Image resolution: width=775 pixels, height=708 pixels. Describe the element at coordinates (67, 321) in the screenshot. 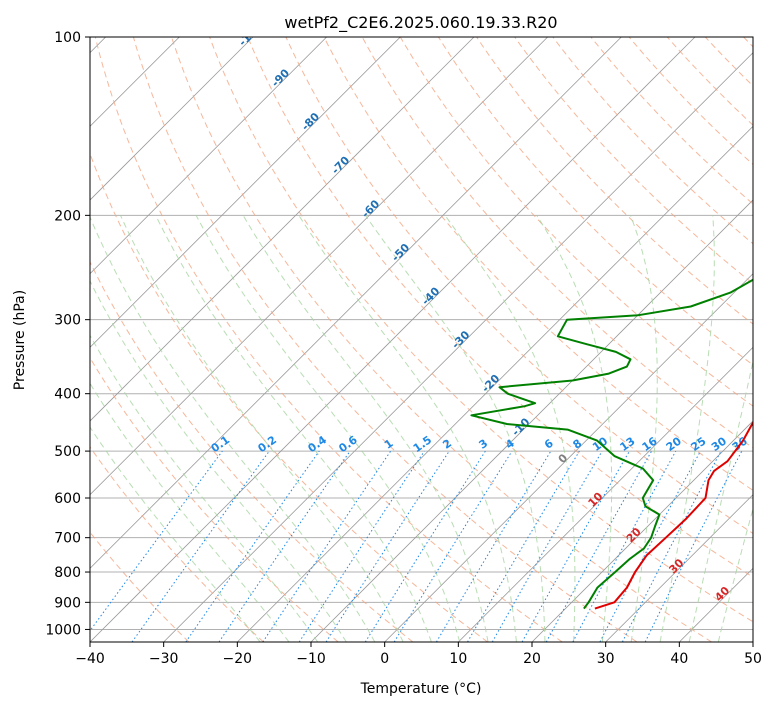

I see `y-tick-label: 300` at that location.